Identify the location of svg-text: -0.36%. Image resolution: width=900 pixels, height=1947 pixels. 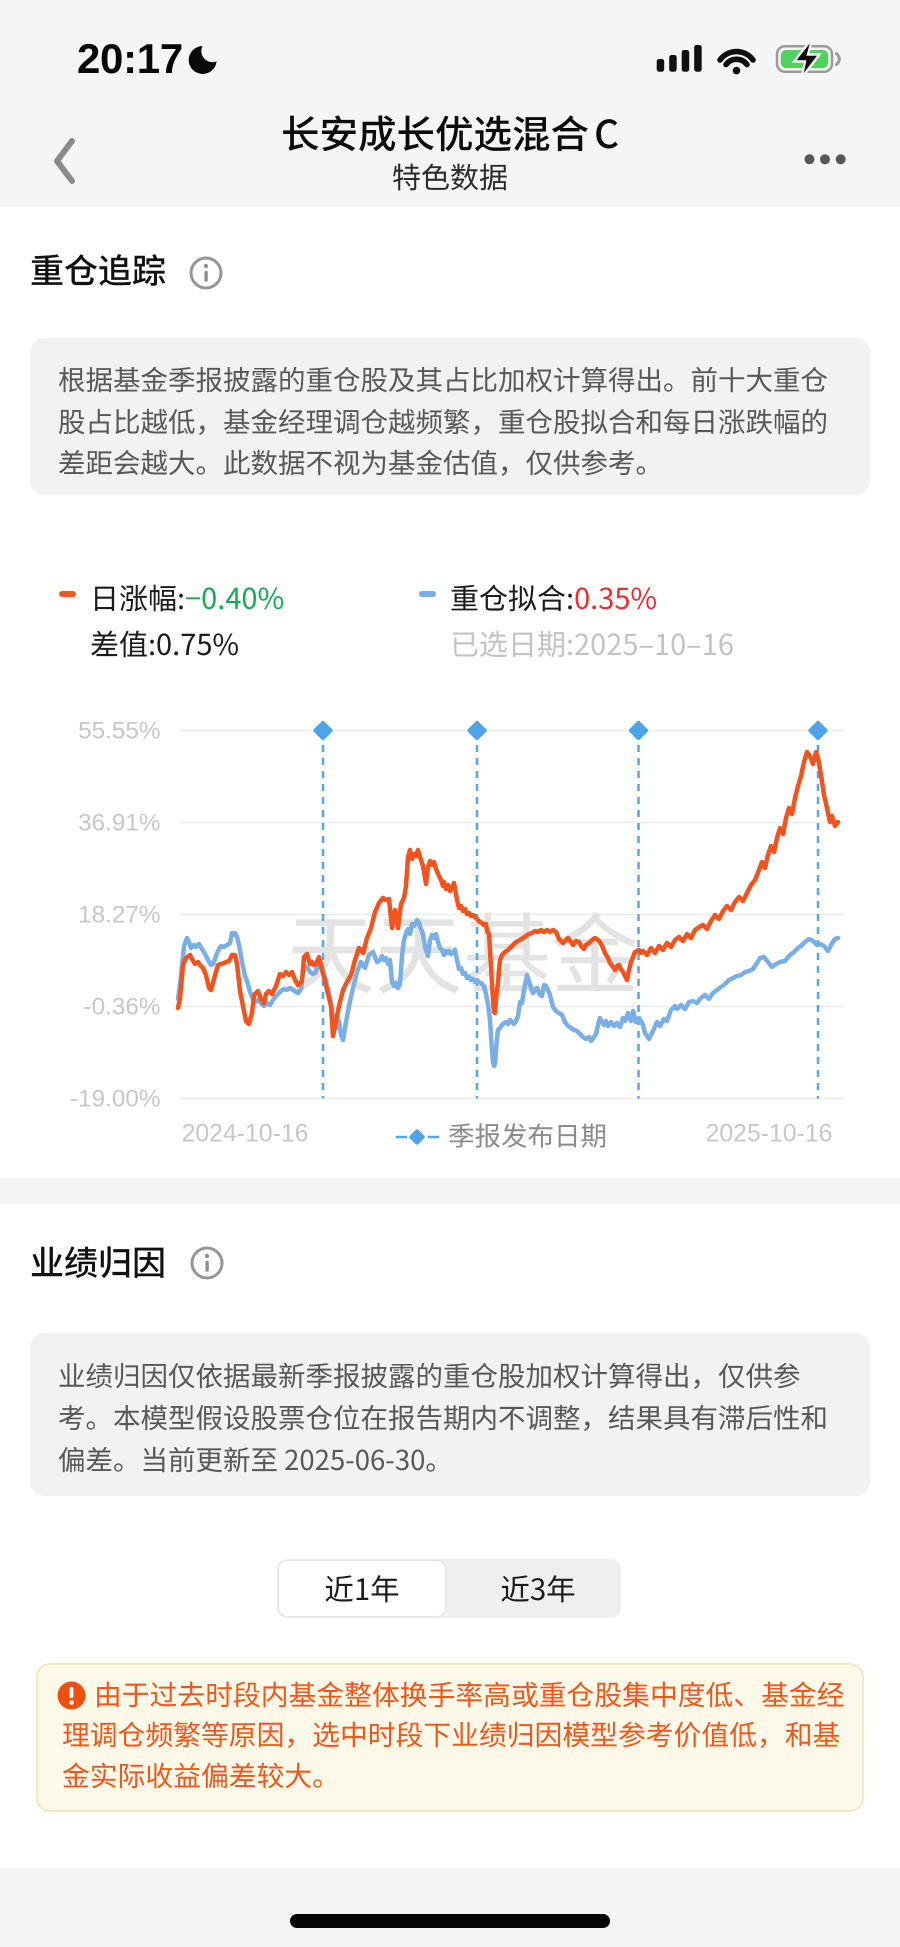
(122, 1007).